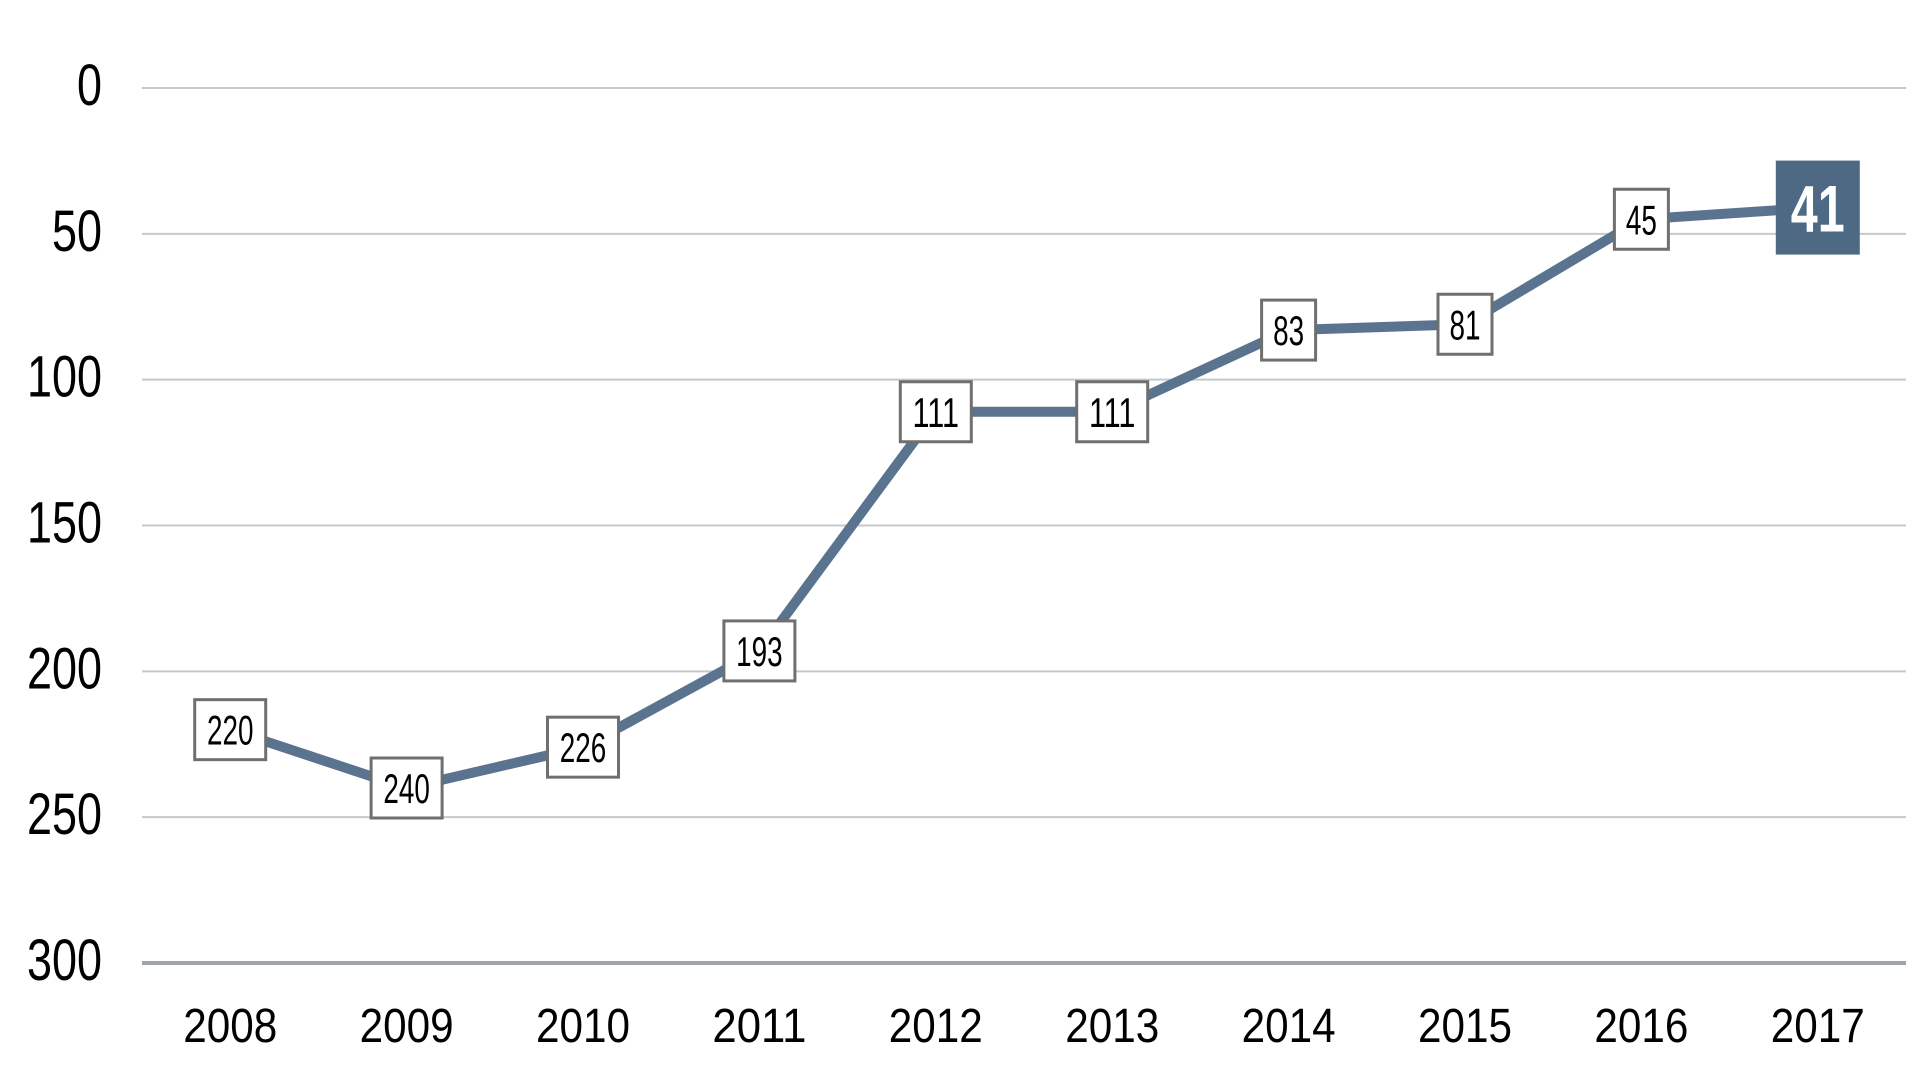  I want to click on data-label-text: 193, so click(759, 651).